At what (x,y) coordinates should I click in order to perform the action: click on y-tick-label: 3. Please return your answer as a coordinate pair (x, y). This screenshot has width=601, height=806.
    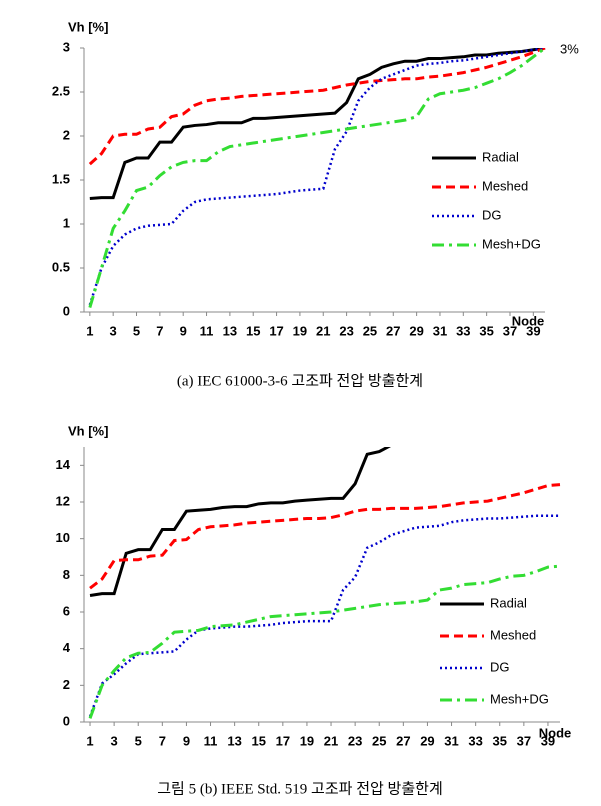
    Looking at the image, I should click on (66, 46).